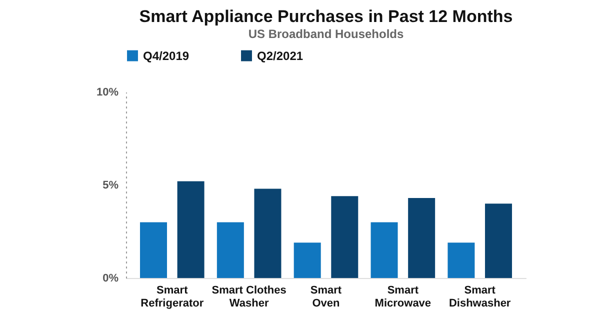 This screenshot has width=600, height=335. What do you see at coordinates (172, 297) in the screenshot?
I see `x-tick-label: Smart Refrigerator` at bounding box center [172, 297].